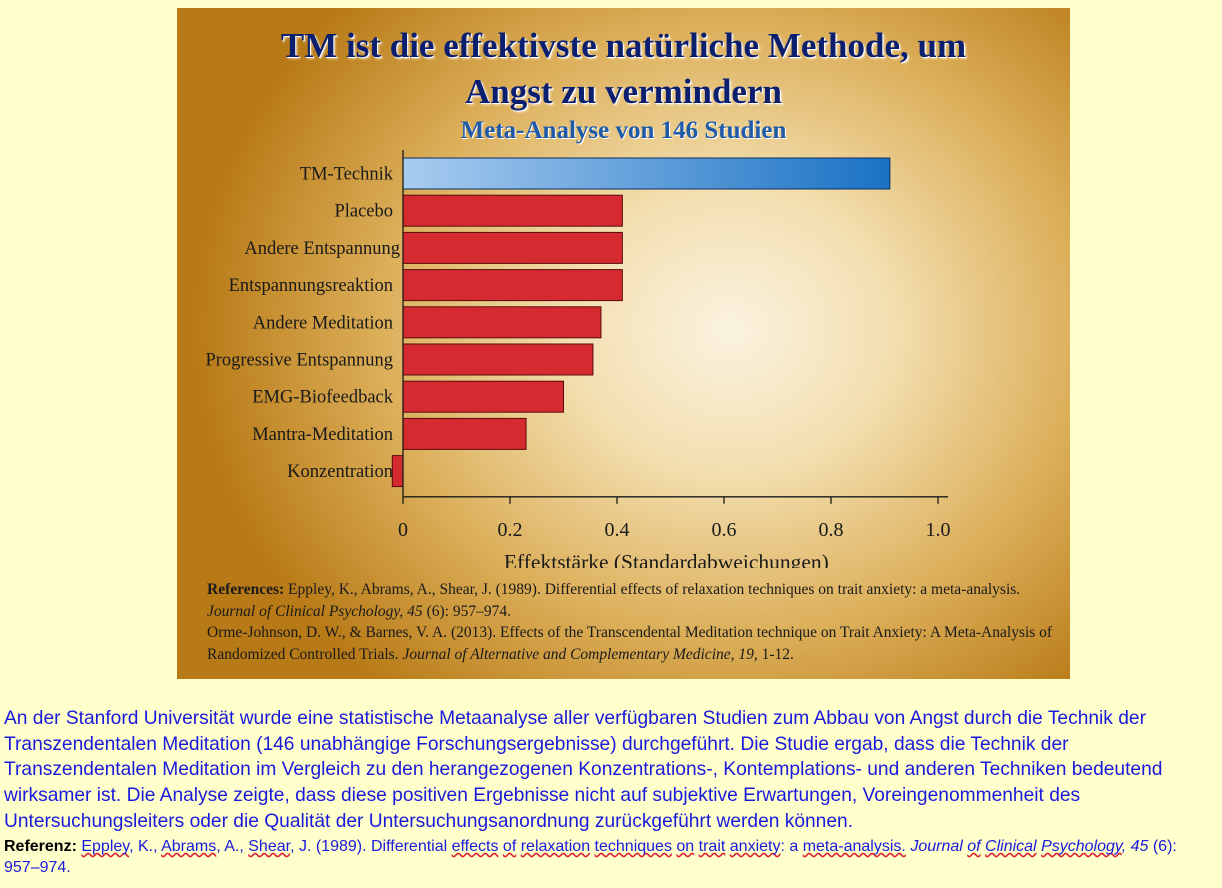 The image size is (1222, 888). What do you see at coordinates (939, 846) in the screenshot?
I see `footer-journal-a: Journal` at bounding box center [939, 846].